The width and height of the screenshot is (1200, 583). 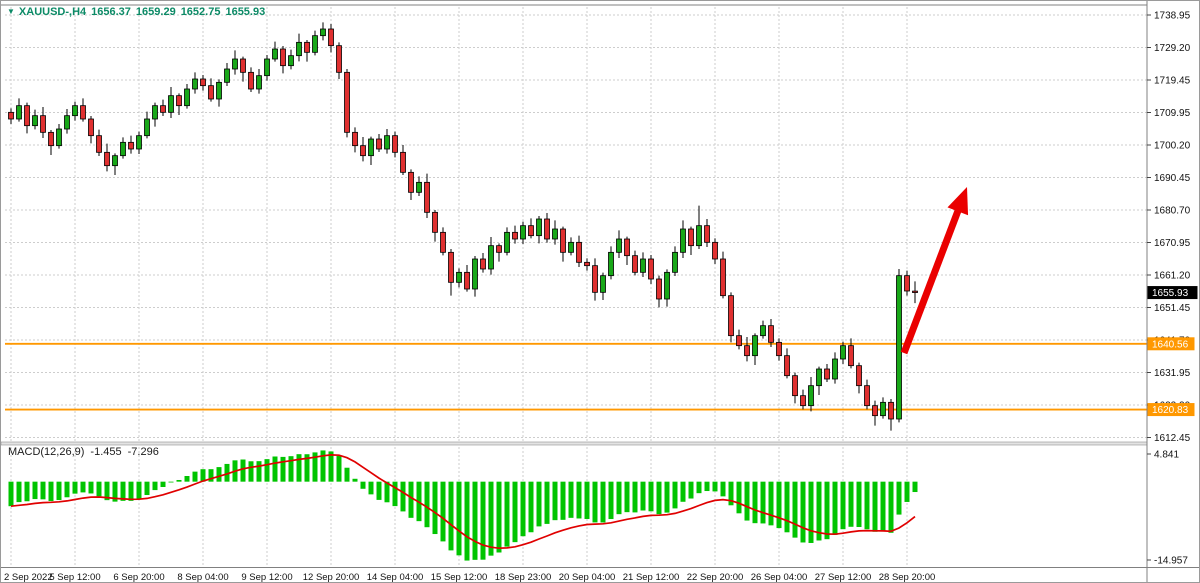 What do you see at coordinates (11, 11) in the screenshot?
I see `collapse-arrow-icon: ▼` at bounding box center [11, 11].